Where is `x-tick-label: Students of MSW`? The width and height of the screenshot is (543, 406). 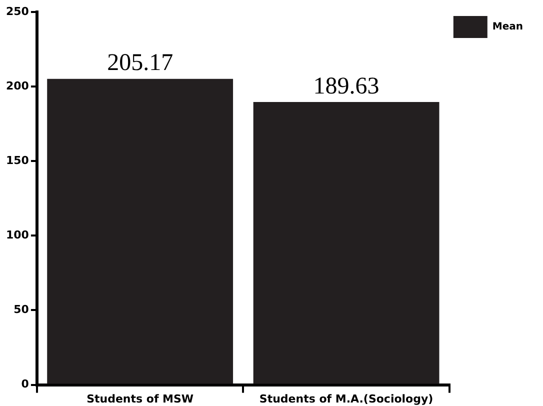
x-tick-label: Students of MSW is located at coordinates (140, 399).